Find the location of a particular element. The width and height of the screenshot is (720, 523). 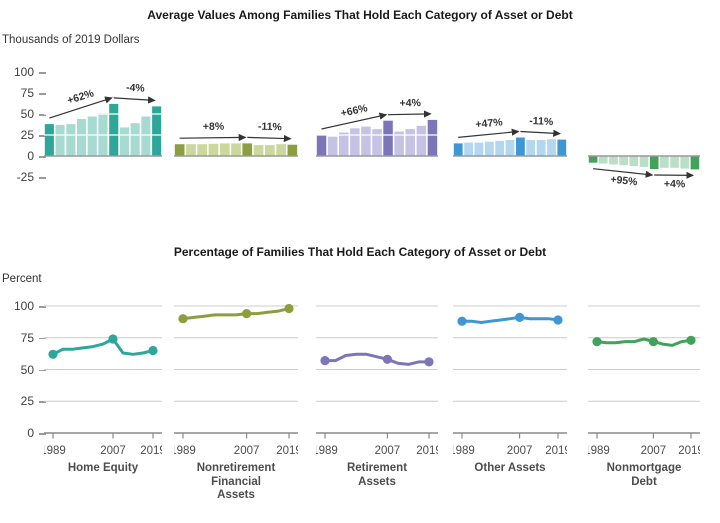

svg-text: +66% is located at coordinates (355, 111).